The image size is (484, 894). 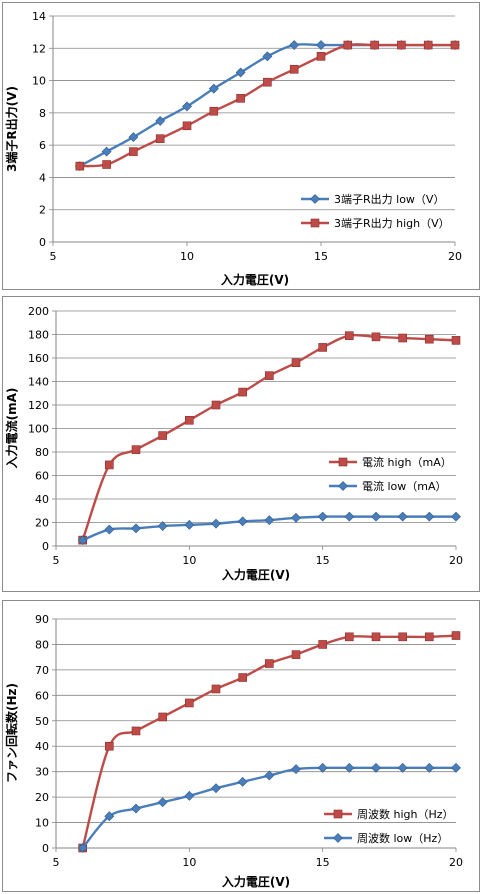 I want to click on y-tick-label: 120, so click(x=38, y=405).